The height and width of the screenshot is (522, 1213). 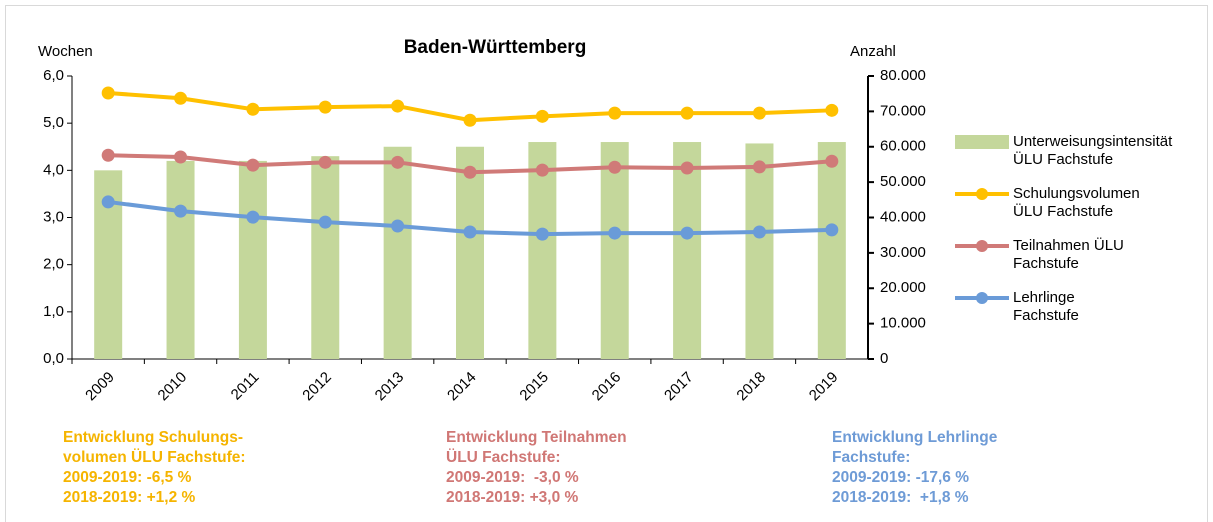 I want to click on x-tick-label: 2019, so click(x=824, y=387).